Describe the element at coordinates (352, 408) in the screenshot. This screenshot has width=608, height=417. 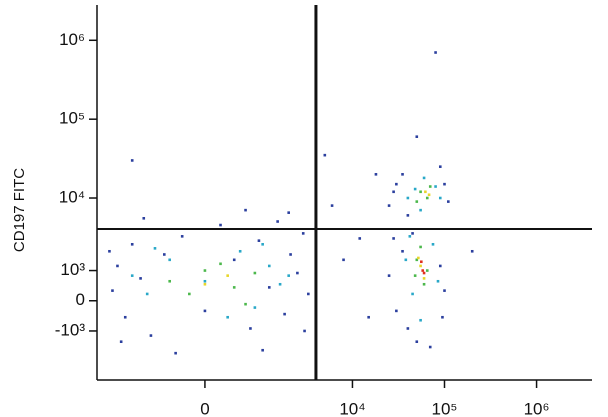
I see `x-tick-label: 10⁴` at that location.